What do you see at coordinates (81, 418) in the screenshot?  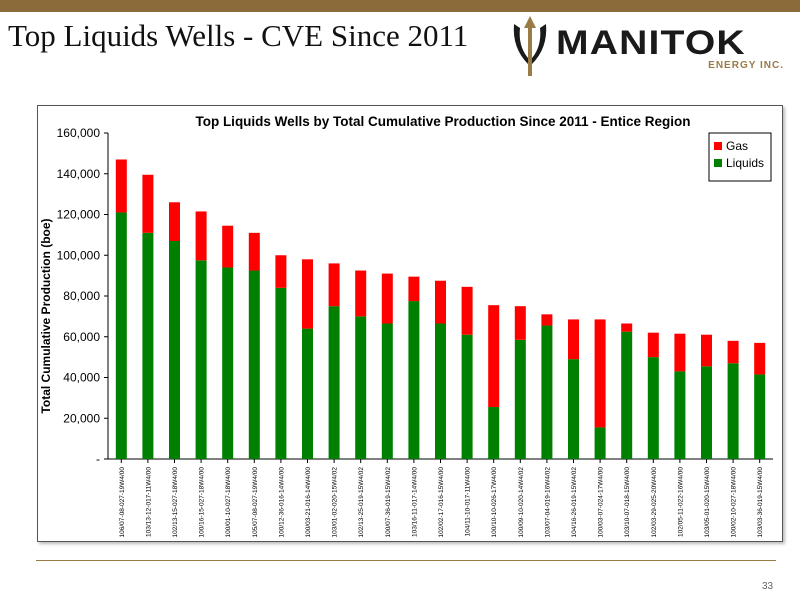 I see `y-tick-label: 20,000` at bounding box center [81, 418].